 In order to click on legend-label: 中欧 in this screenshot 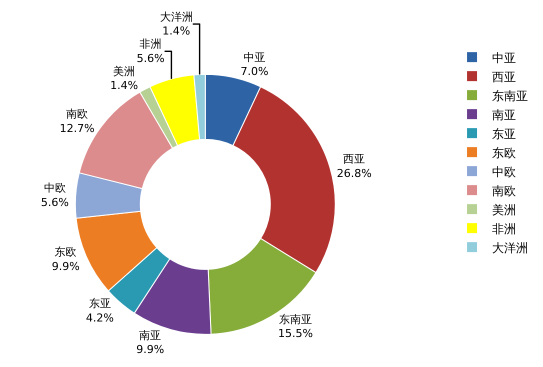, I will do `click(504, 171)`.